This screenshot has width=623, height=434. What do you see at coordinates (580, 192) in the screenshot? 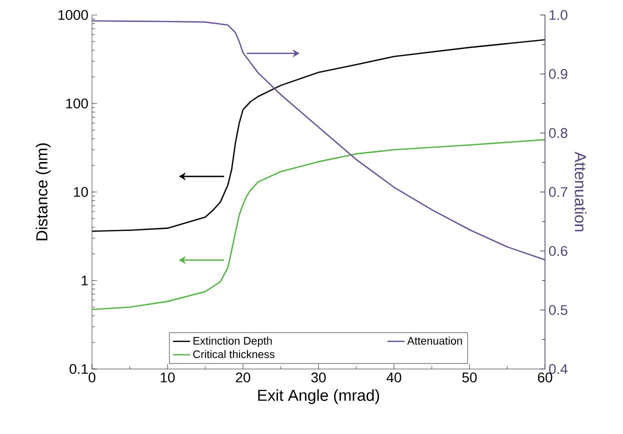
I see `y2-axis-title: Attenuation` at bounding box center [580, 192].